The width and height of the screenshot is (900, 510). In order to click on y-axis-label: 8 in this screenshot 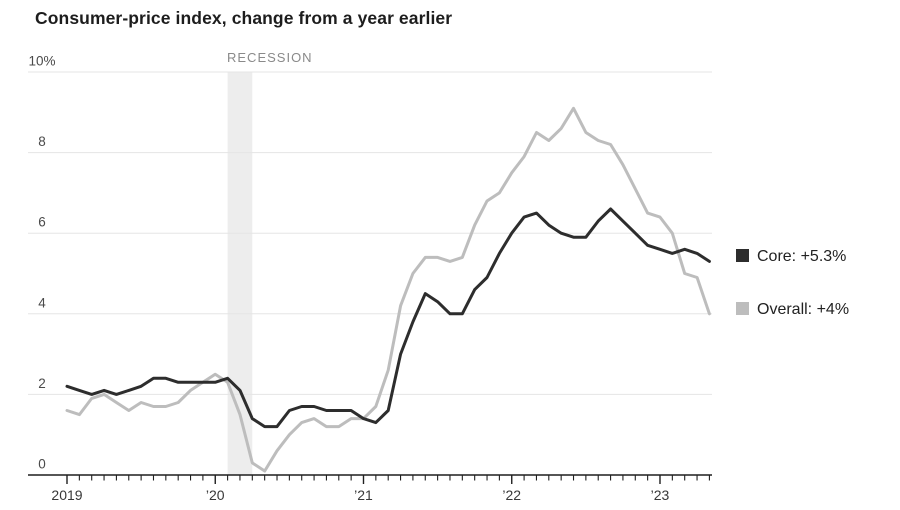, I will do `click(42, 141)`.